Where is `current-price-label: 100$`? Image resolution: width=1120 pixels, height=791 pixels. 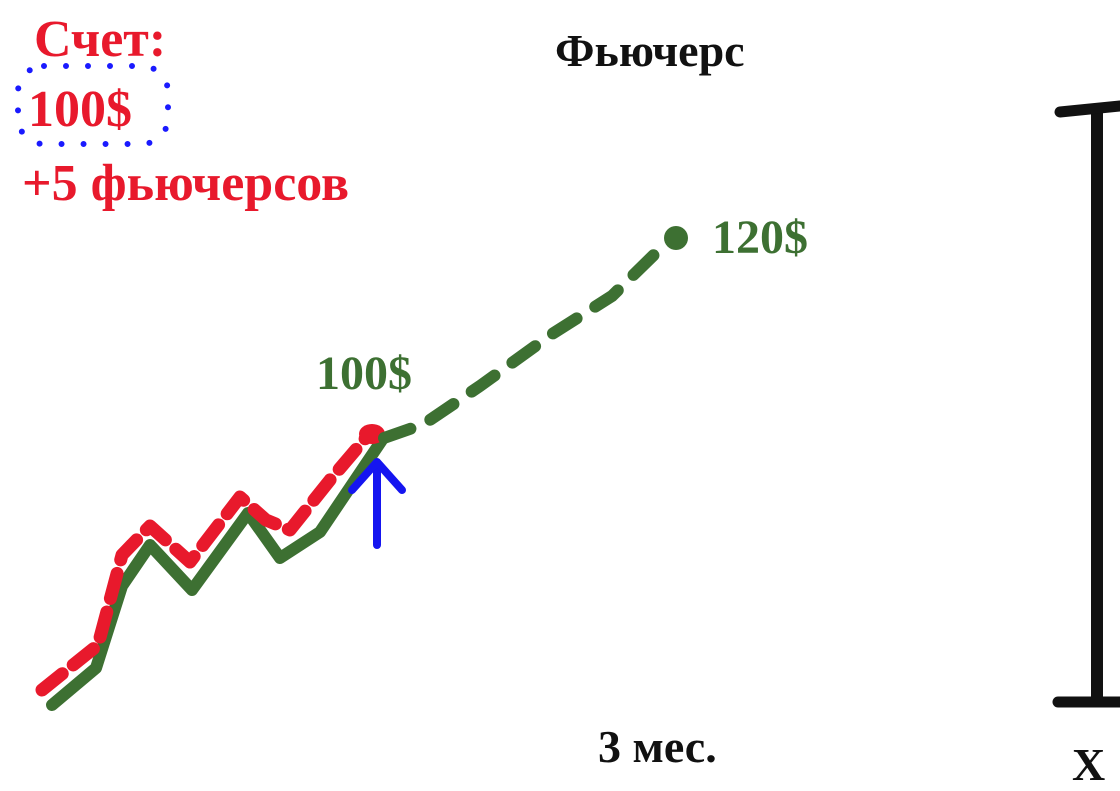
current-price-label: 100$ is located at coordinates (364, 373).